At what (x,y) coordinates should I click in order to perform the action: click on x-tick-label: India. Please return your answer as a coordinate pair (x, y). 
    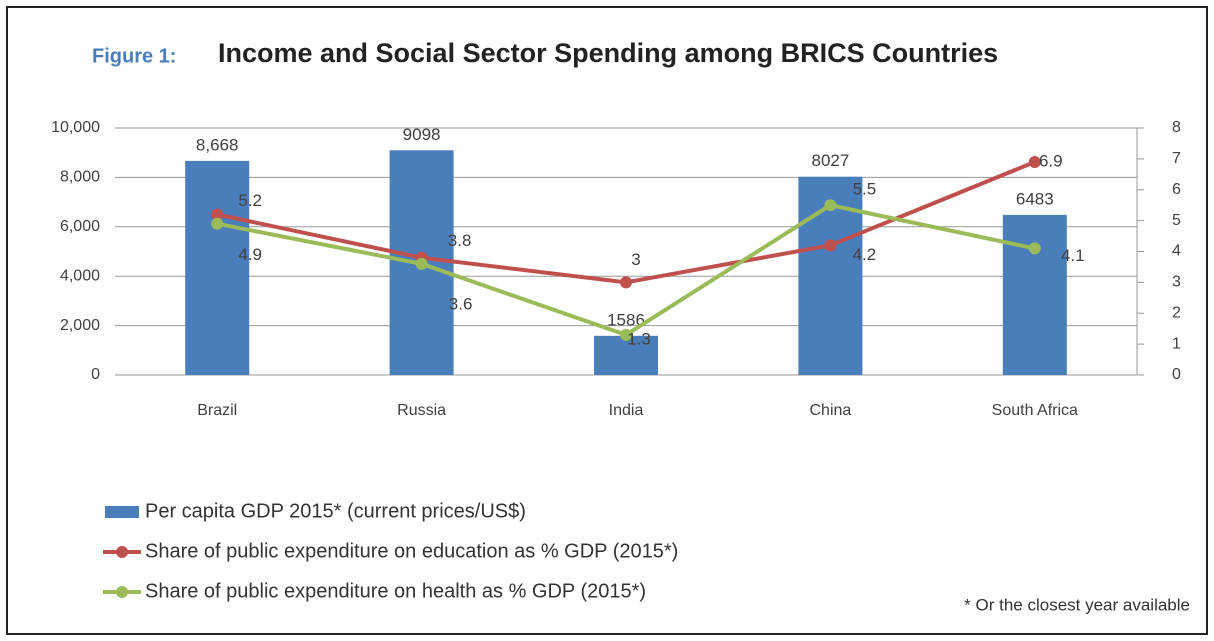
    Looking at the image, I should click on (626, 410).